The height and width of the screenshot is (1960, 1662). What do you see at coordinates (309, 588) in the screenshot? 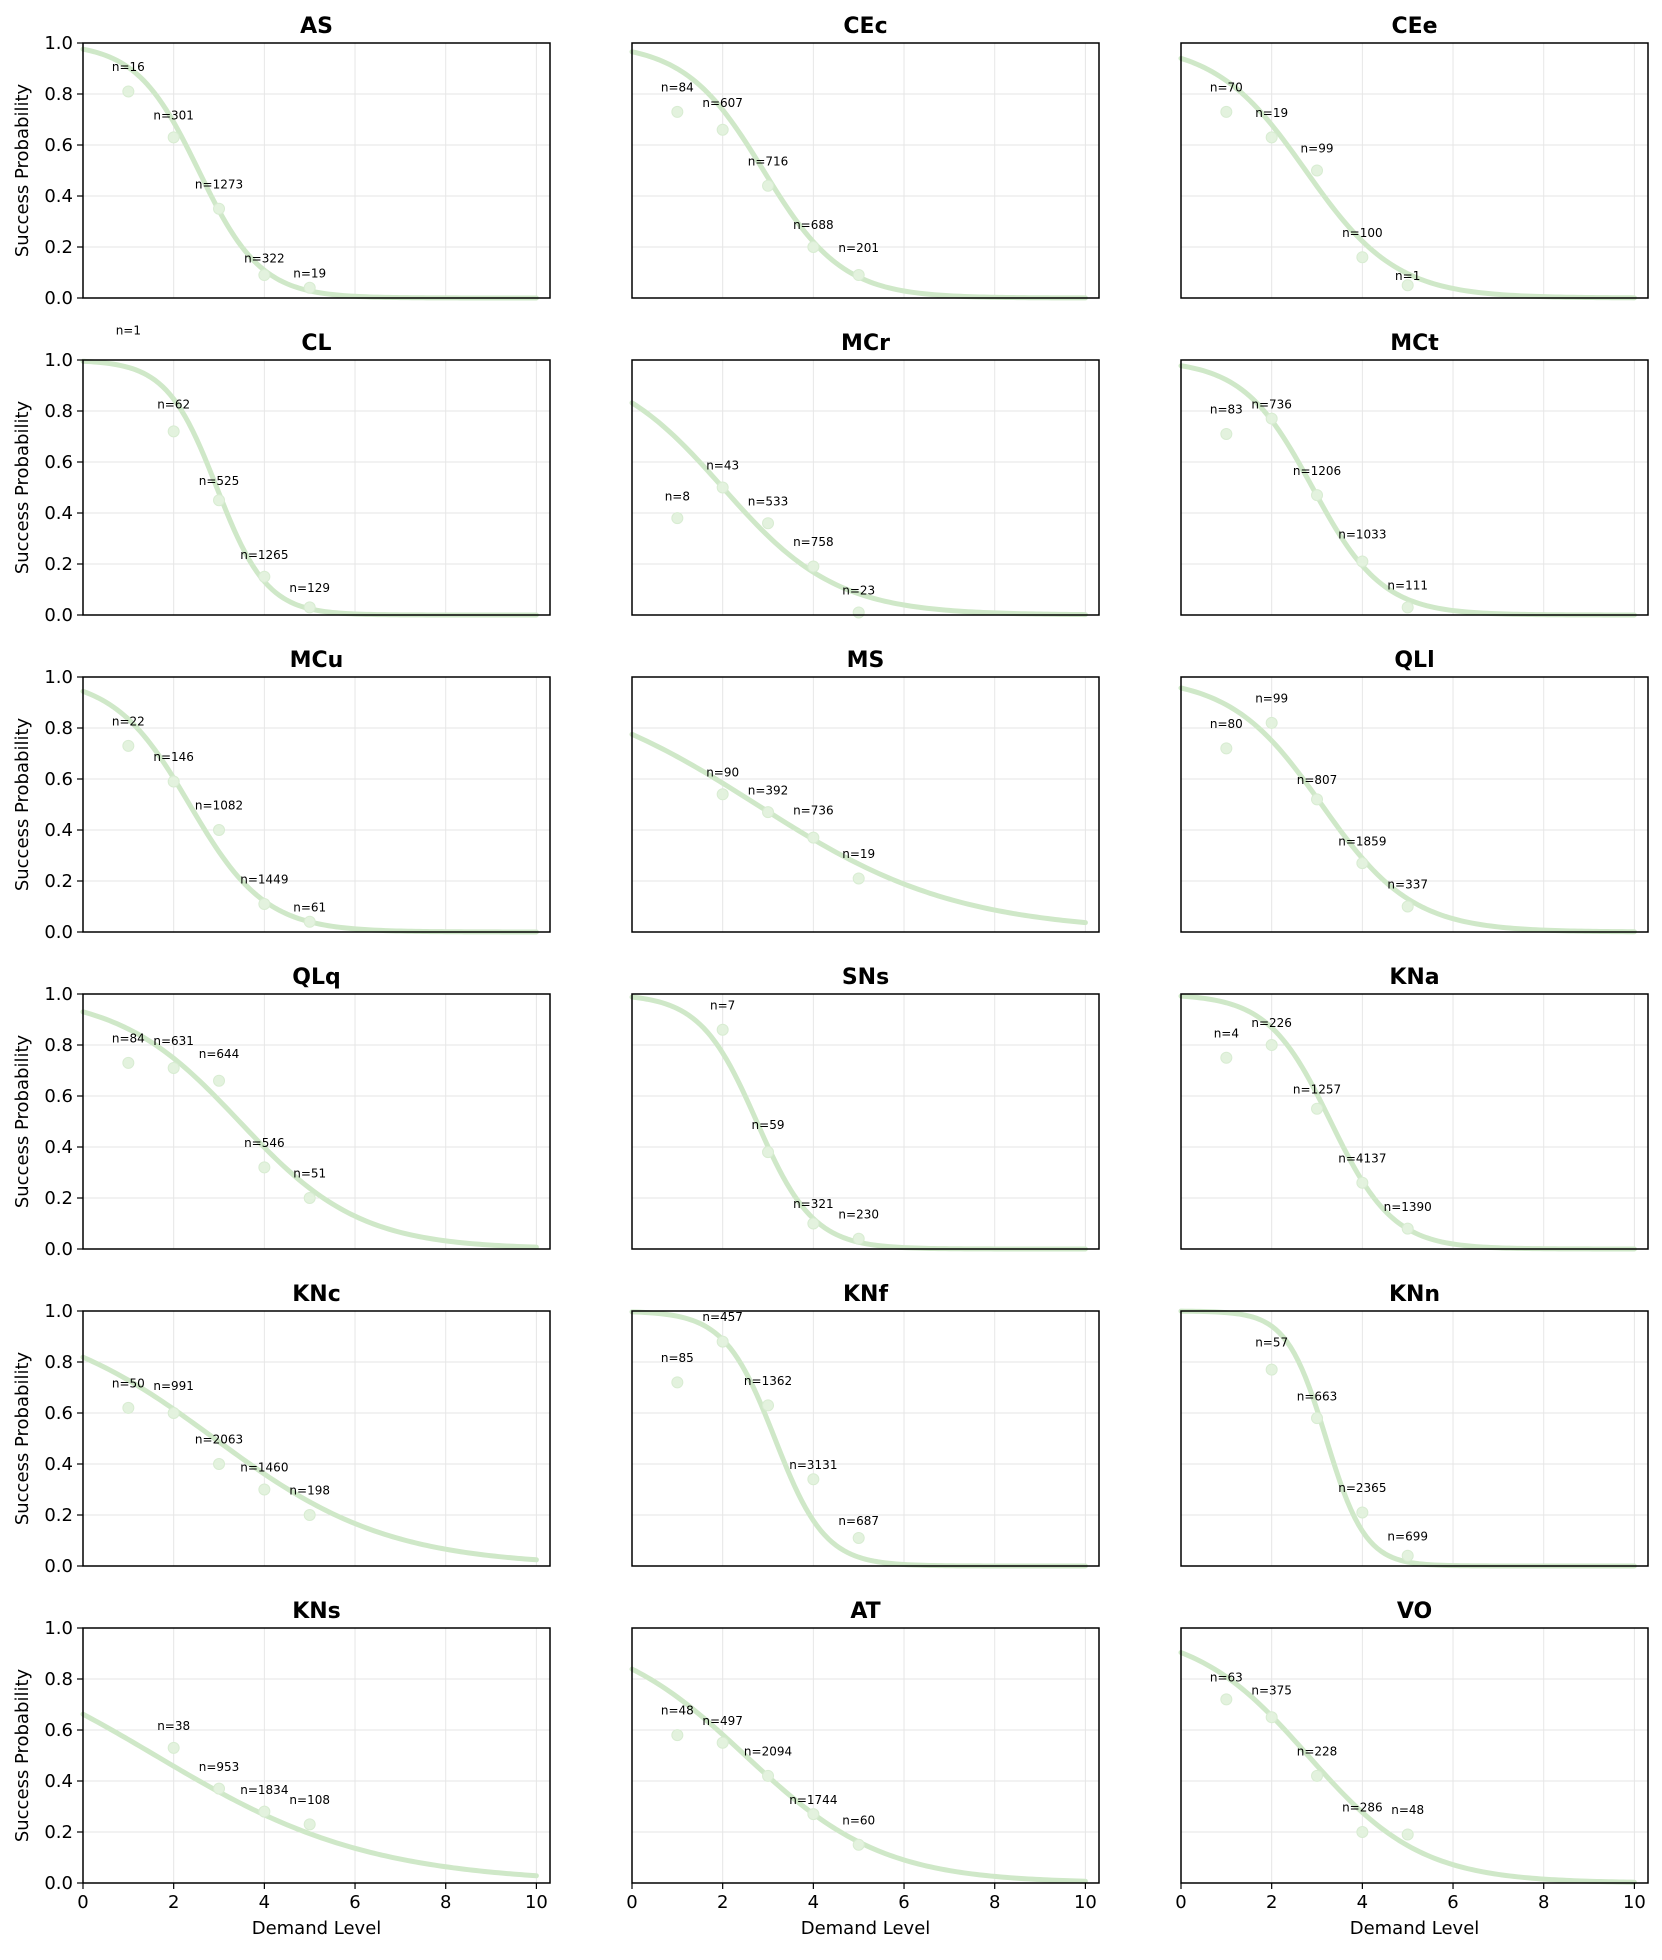
I see `sample-size-label: n=129` at bounding box center [309, 588].